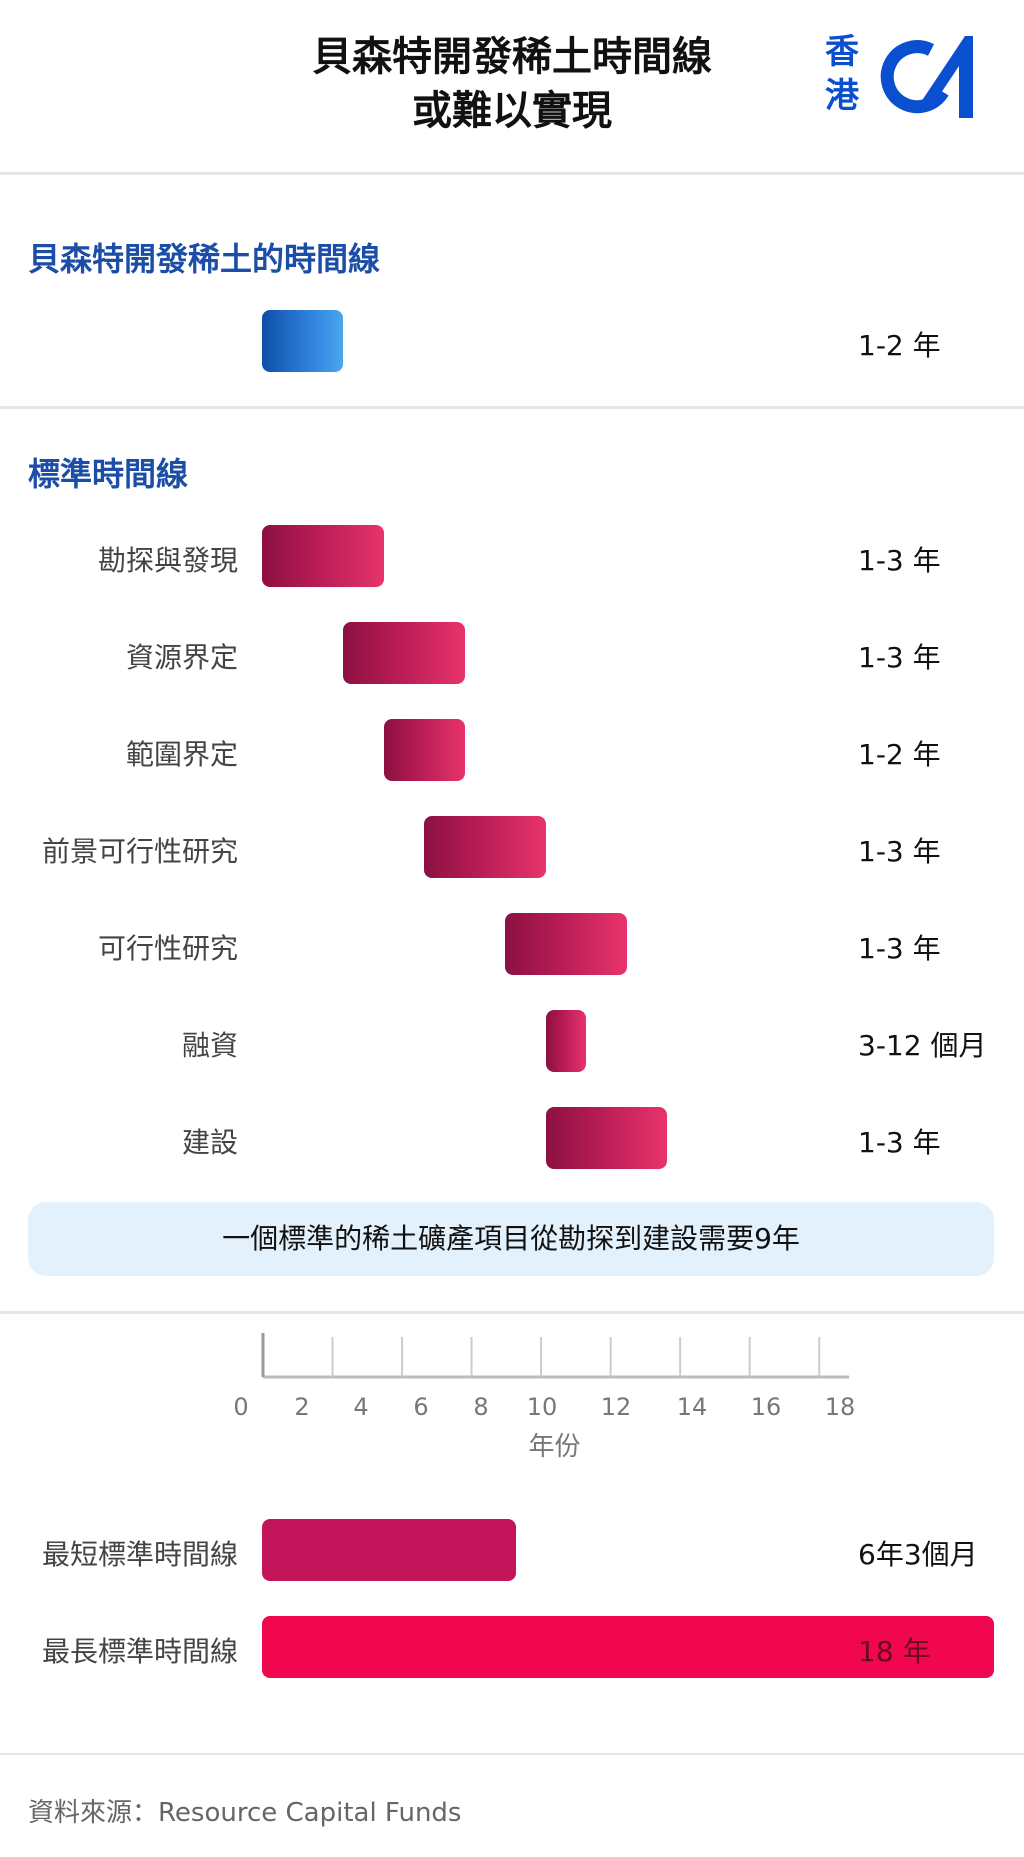 This screenshot has height=1857, width=1024. What do you see at coordinates (167, 560) in the screenshot?
I see `row-label: 勘探與發現` at bounding box center [167, 560].